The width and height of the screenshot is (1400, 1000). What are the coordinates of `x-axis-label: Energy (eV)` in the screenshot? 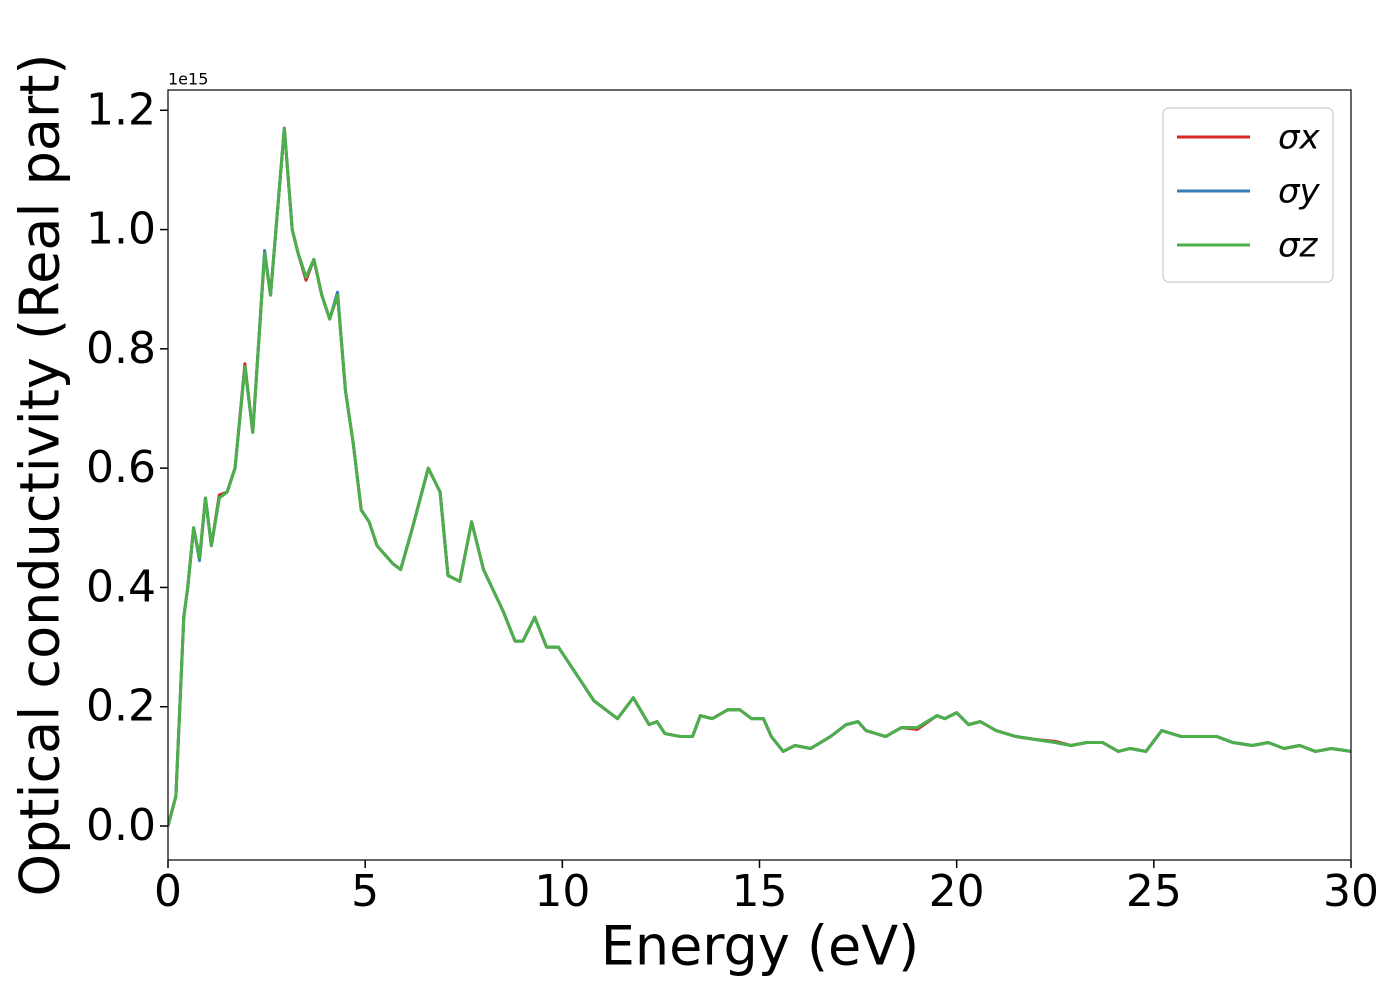 It's located at (760, 946).